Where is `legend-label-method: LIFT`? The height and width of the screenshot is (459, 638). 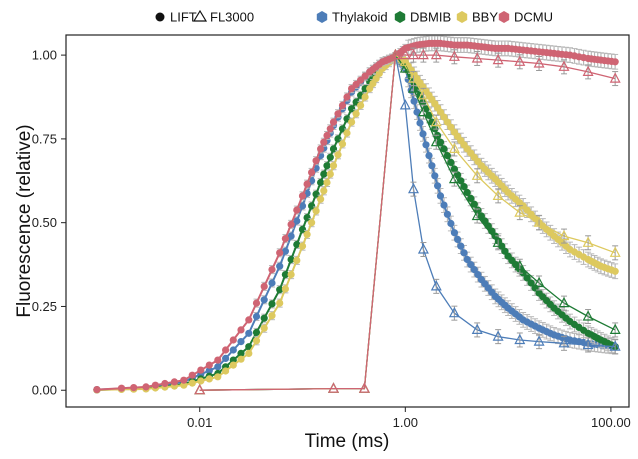 legend-label-method: LIFT is located at coordinates (183, 17).